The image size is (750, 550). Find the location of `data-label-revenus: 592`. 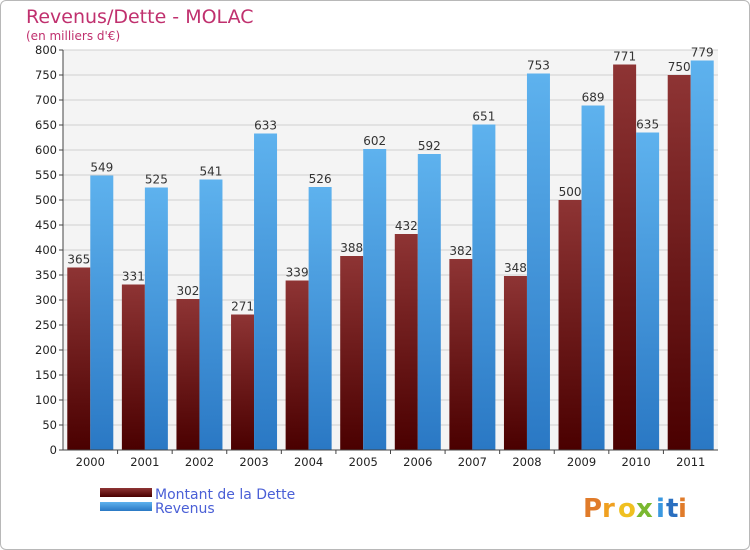

data-label-revenus: 592 is located at coordinates (429, 146).